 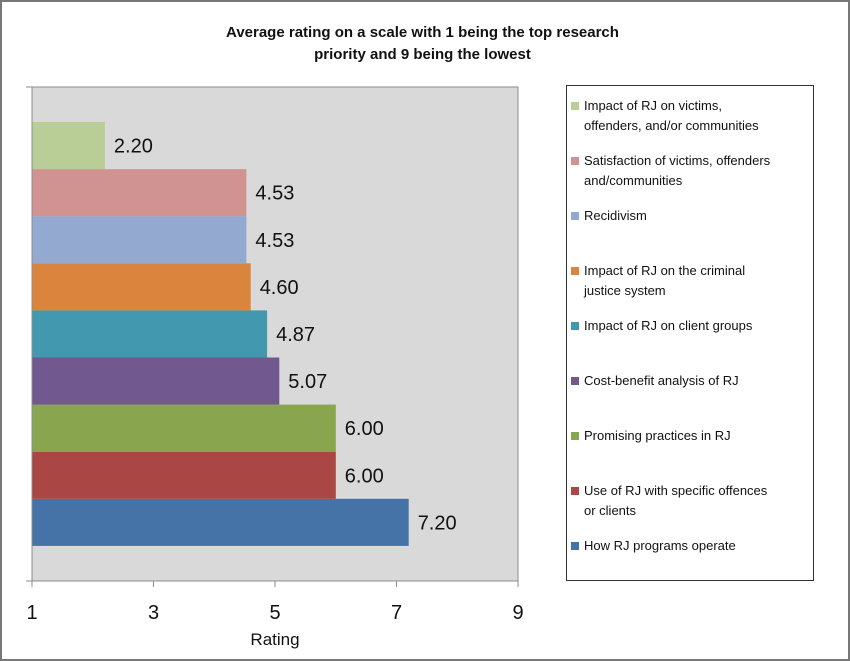 I want to click on legend-label-line-1: Satisfaction of victims, offenders, so click(x=677, y=160).